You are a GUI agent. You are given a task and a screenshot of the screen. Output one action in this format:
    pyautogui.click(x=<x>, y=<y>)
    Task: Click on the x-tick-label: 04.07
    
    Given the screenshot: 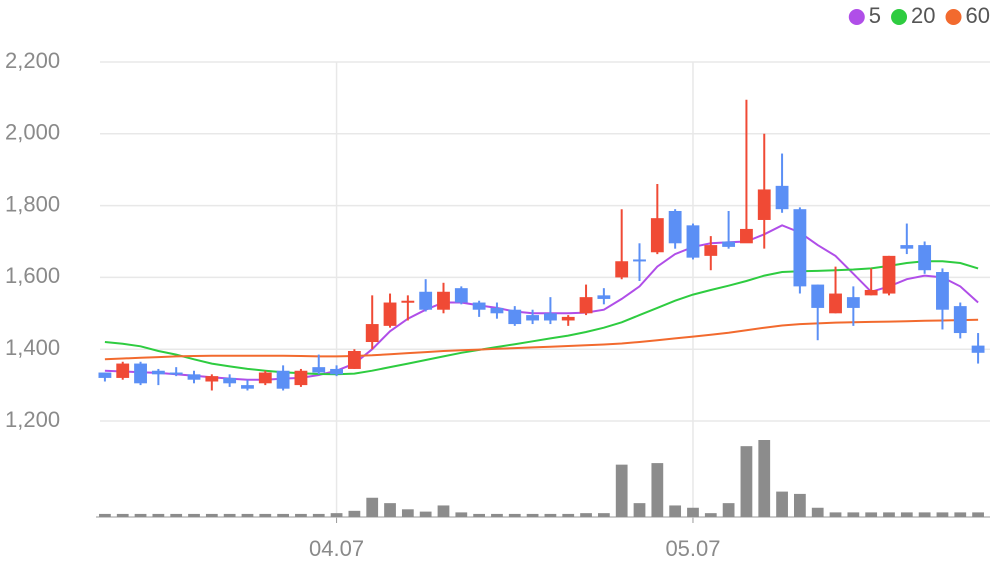 What is the action you would take?
    pyautogui.click(x=336, y=548)
    